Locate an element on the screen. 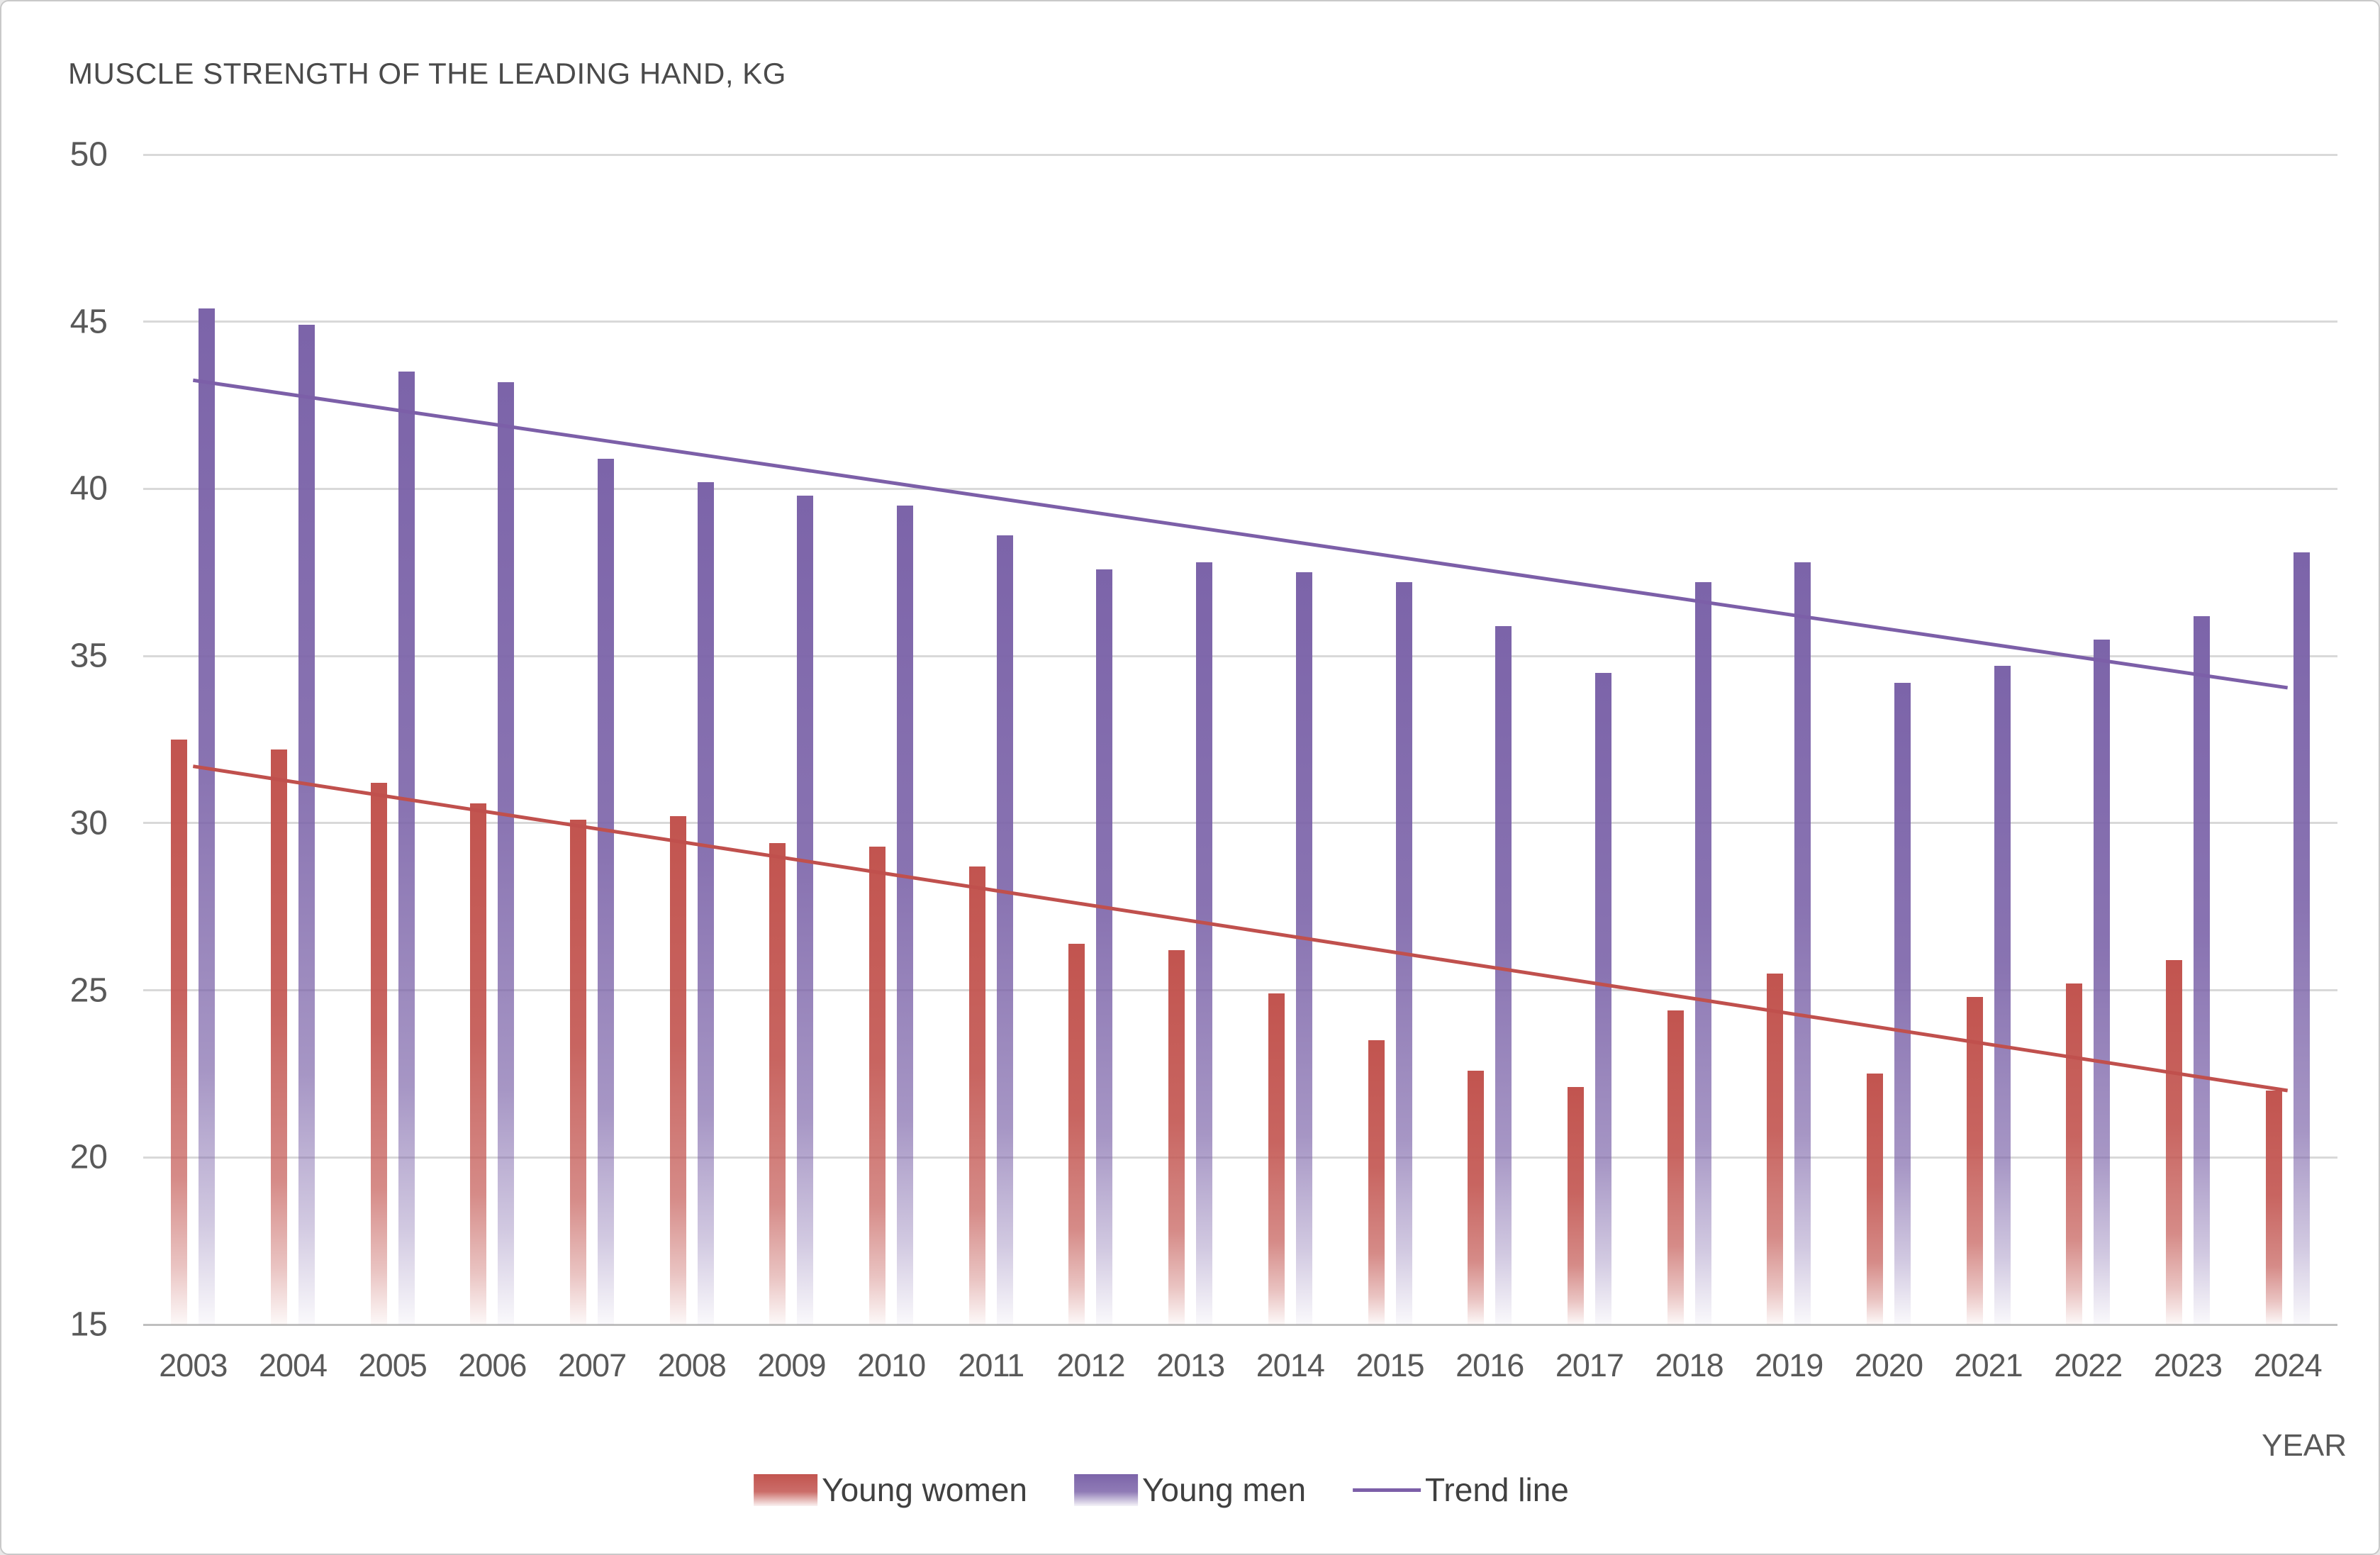  x-tick-label-2022: 2022 is located at coordinates (2088, 1365).